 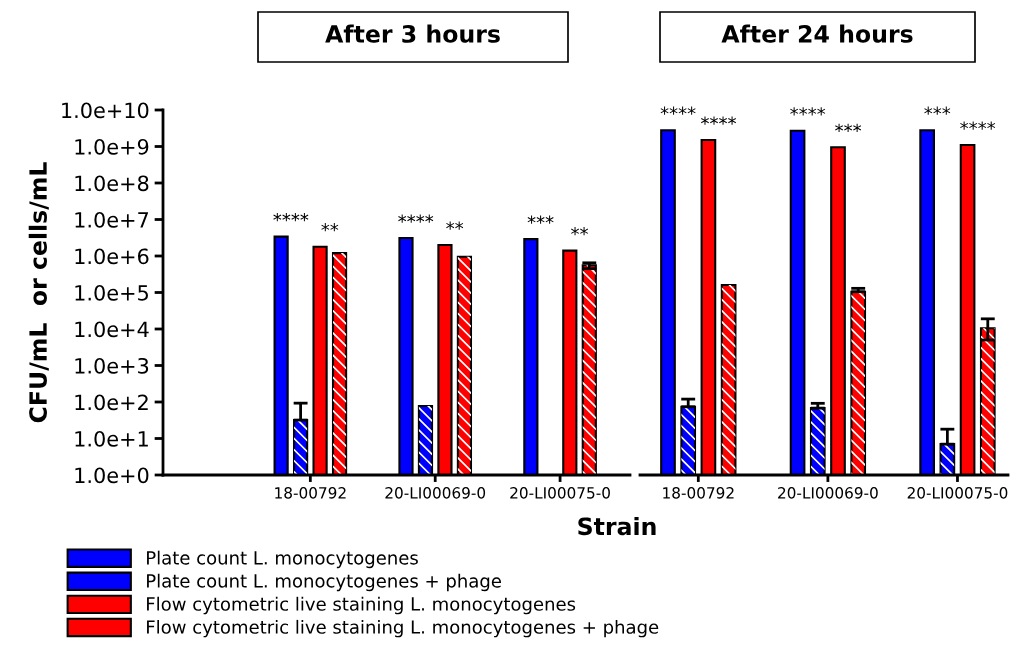 I want to click on y-tick-label: 1.0e+2, so click(x=111, y=402).